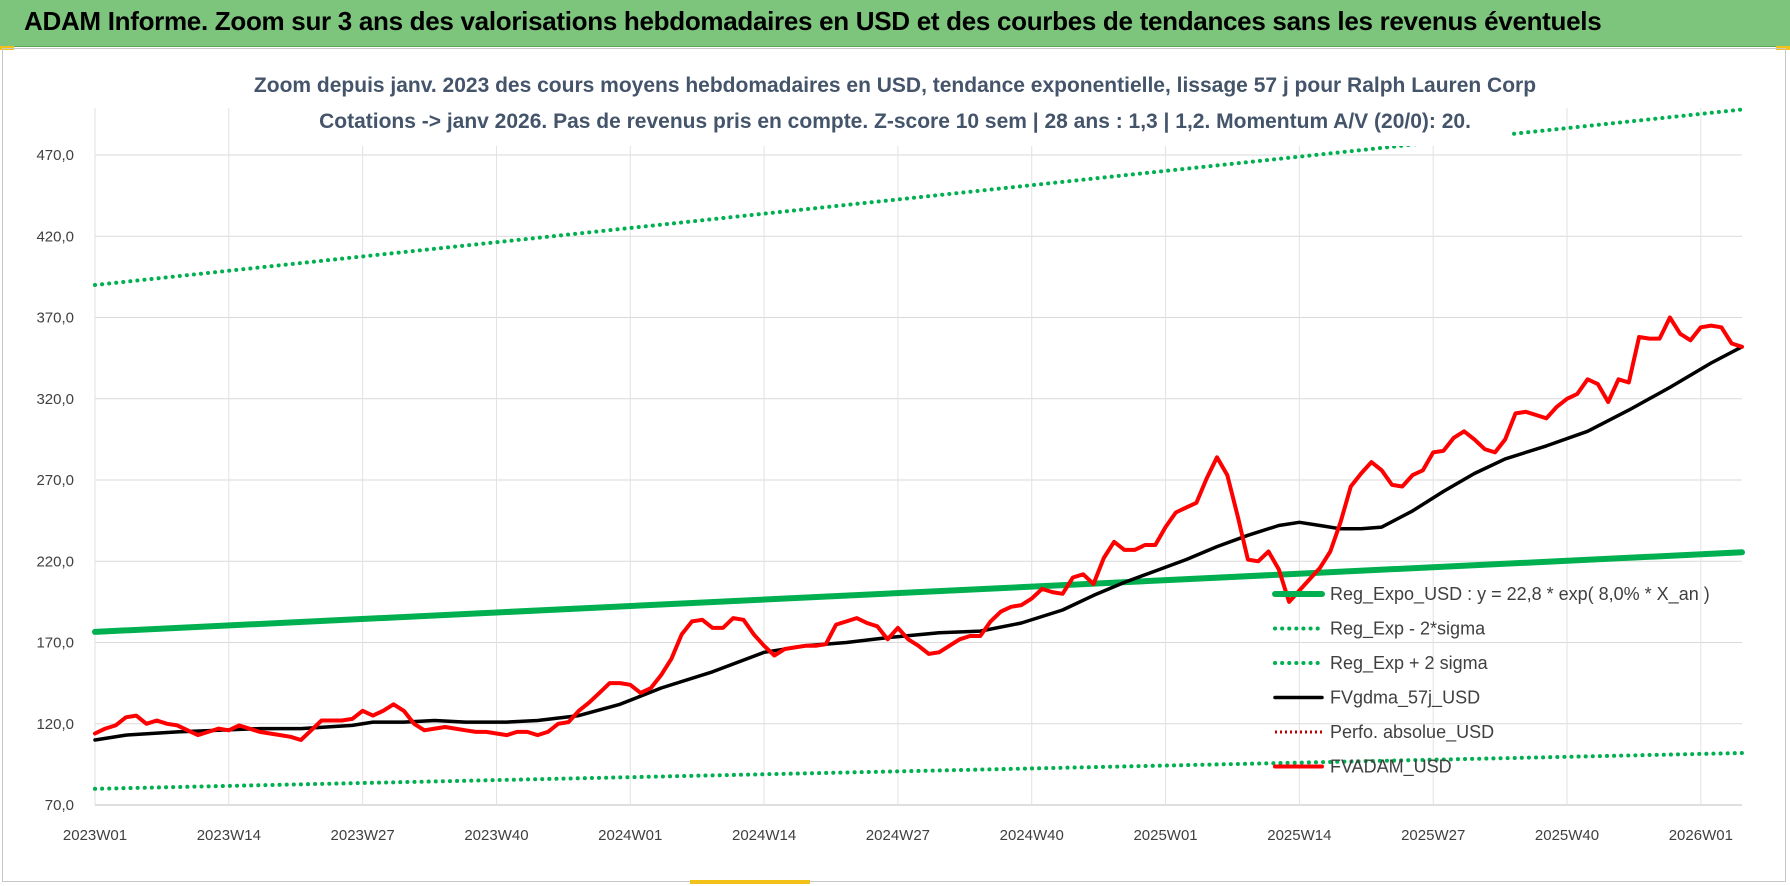 The width and height of the screenshot is (1790, 886). I want to click on legend-label-4: Perfo. absolue_USD, so click(1412, 732).